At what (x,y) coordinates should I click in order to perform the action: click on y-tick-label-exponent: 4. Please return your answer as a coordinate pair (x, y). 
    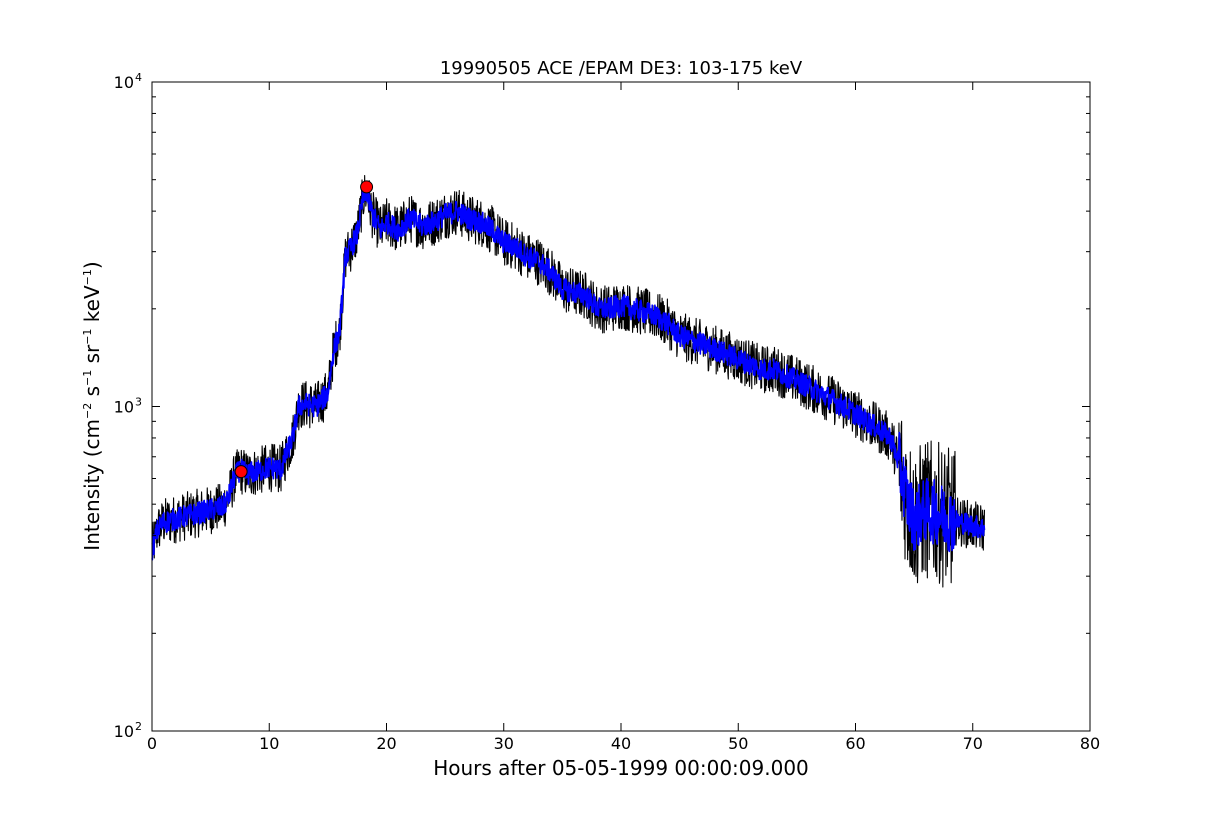
    Looking at the image, I should click on (138, 77).